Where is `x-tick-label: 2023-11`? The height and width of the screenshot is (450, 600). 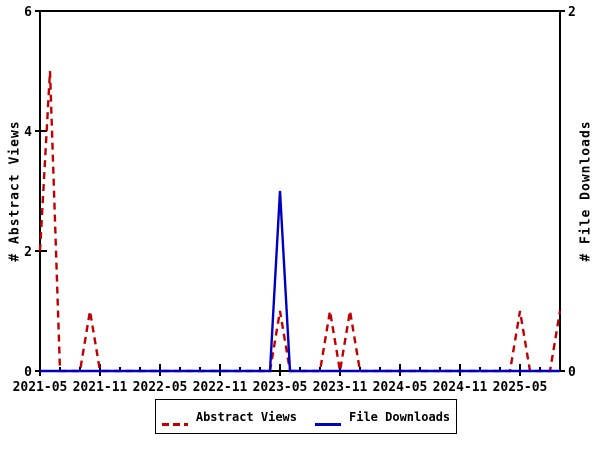 x-tick-label: 2023-11 is located at coordinates (340, 387).